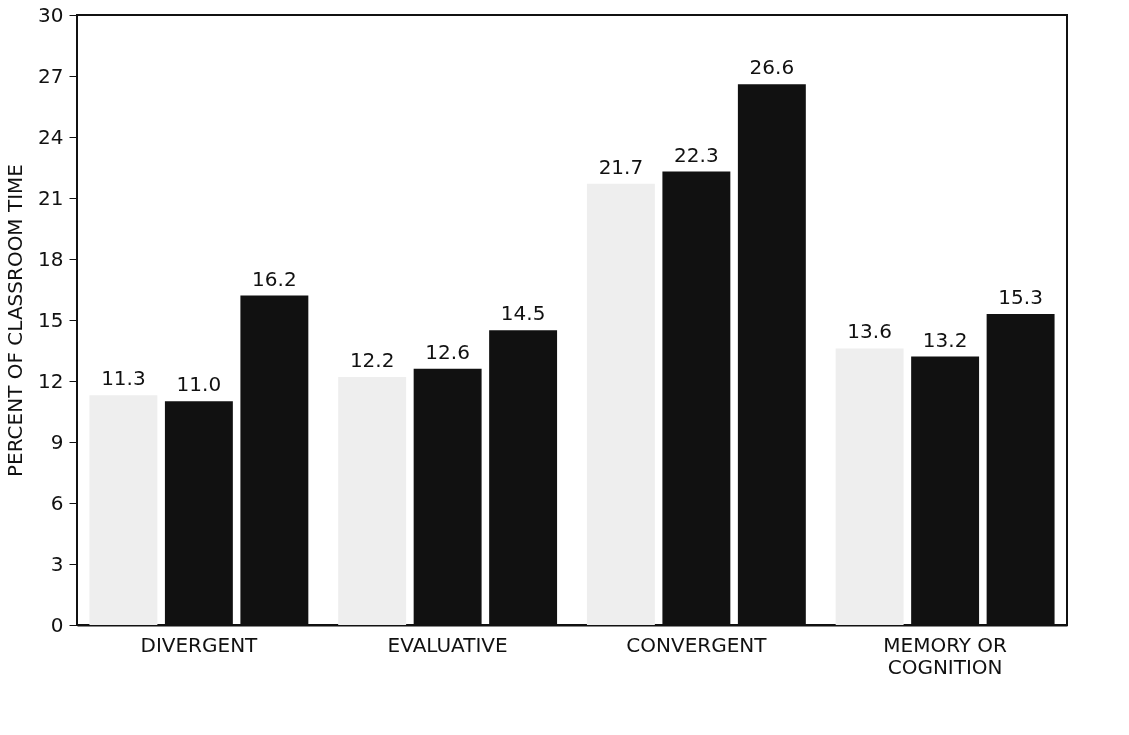  What do you see at coordinates (1020, 296) in the screenshot?
I see `data-label: 15.3` at bounding box center [1020, 296].